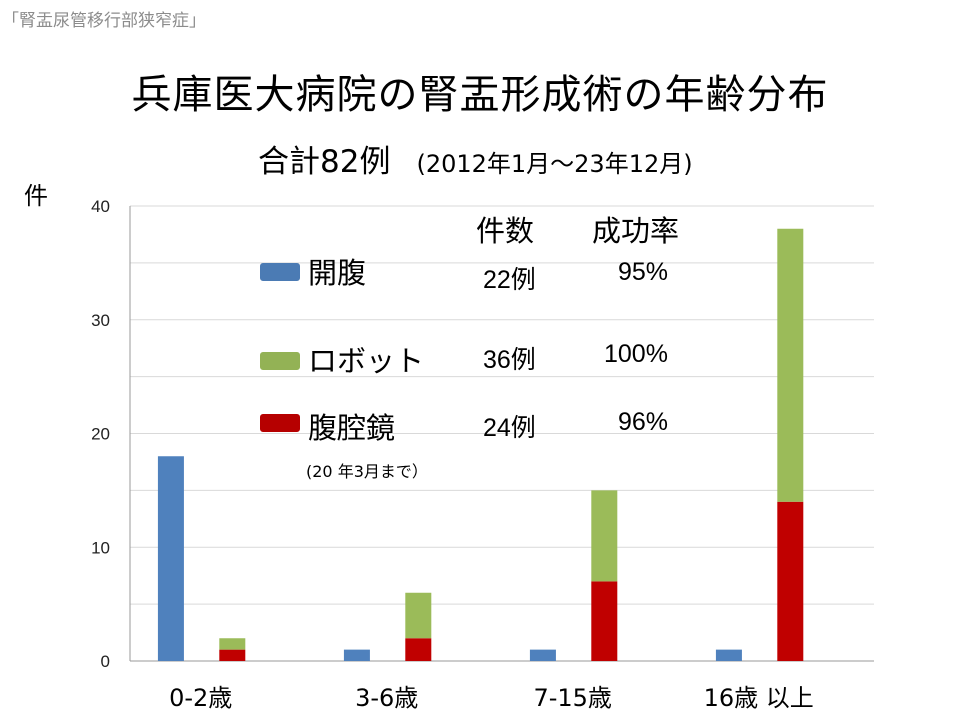 The image size is (960, 720). What do you see at coordinates (100, 547) in the screenshot?
I see `y-tick-label: 10` at bounding box center [100, 547].